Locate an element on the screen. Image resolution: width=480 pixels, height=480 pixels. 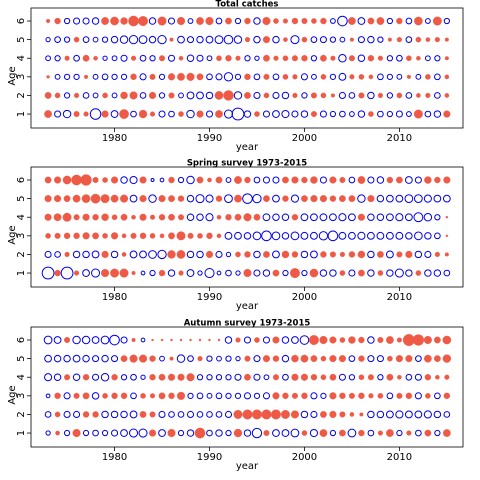
y-tick-label: 3 is located at coordinates (21, 77).